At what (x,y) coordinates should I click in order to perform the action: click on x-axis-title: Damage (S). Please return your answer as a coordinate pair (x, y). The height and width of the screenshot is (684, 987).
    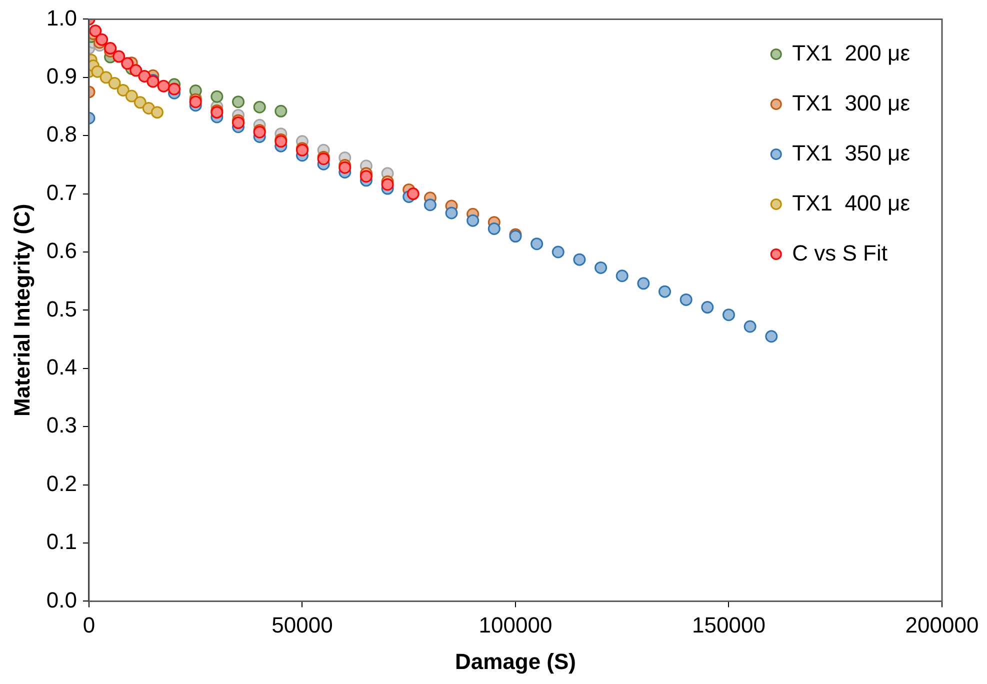
    Looking at the image, I should click on (515, 661).